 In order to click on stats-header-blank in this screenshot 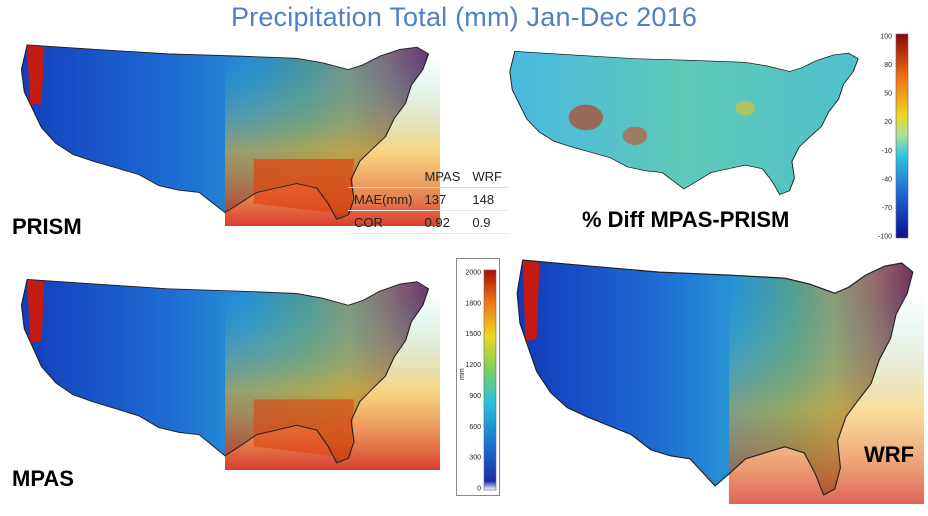, I will do `click(383, 176)`.